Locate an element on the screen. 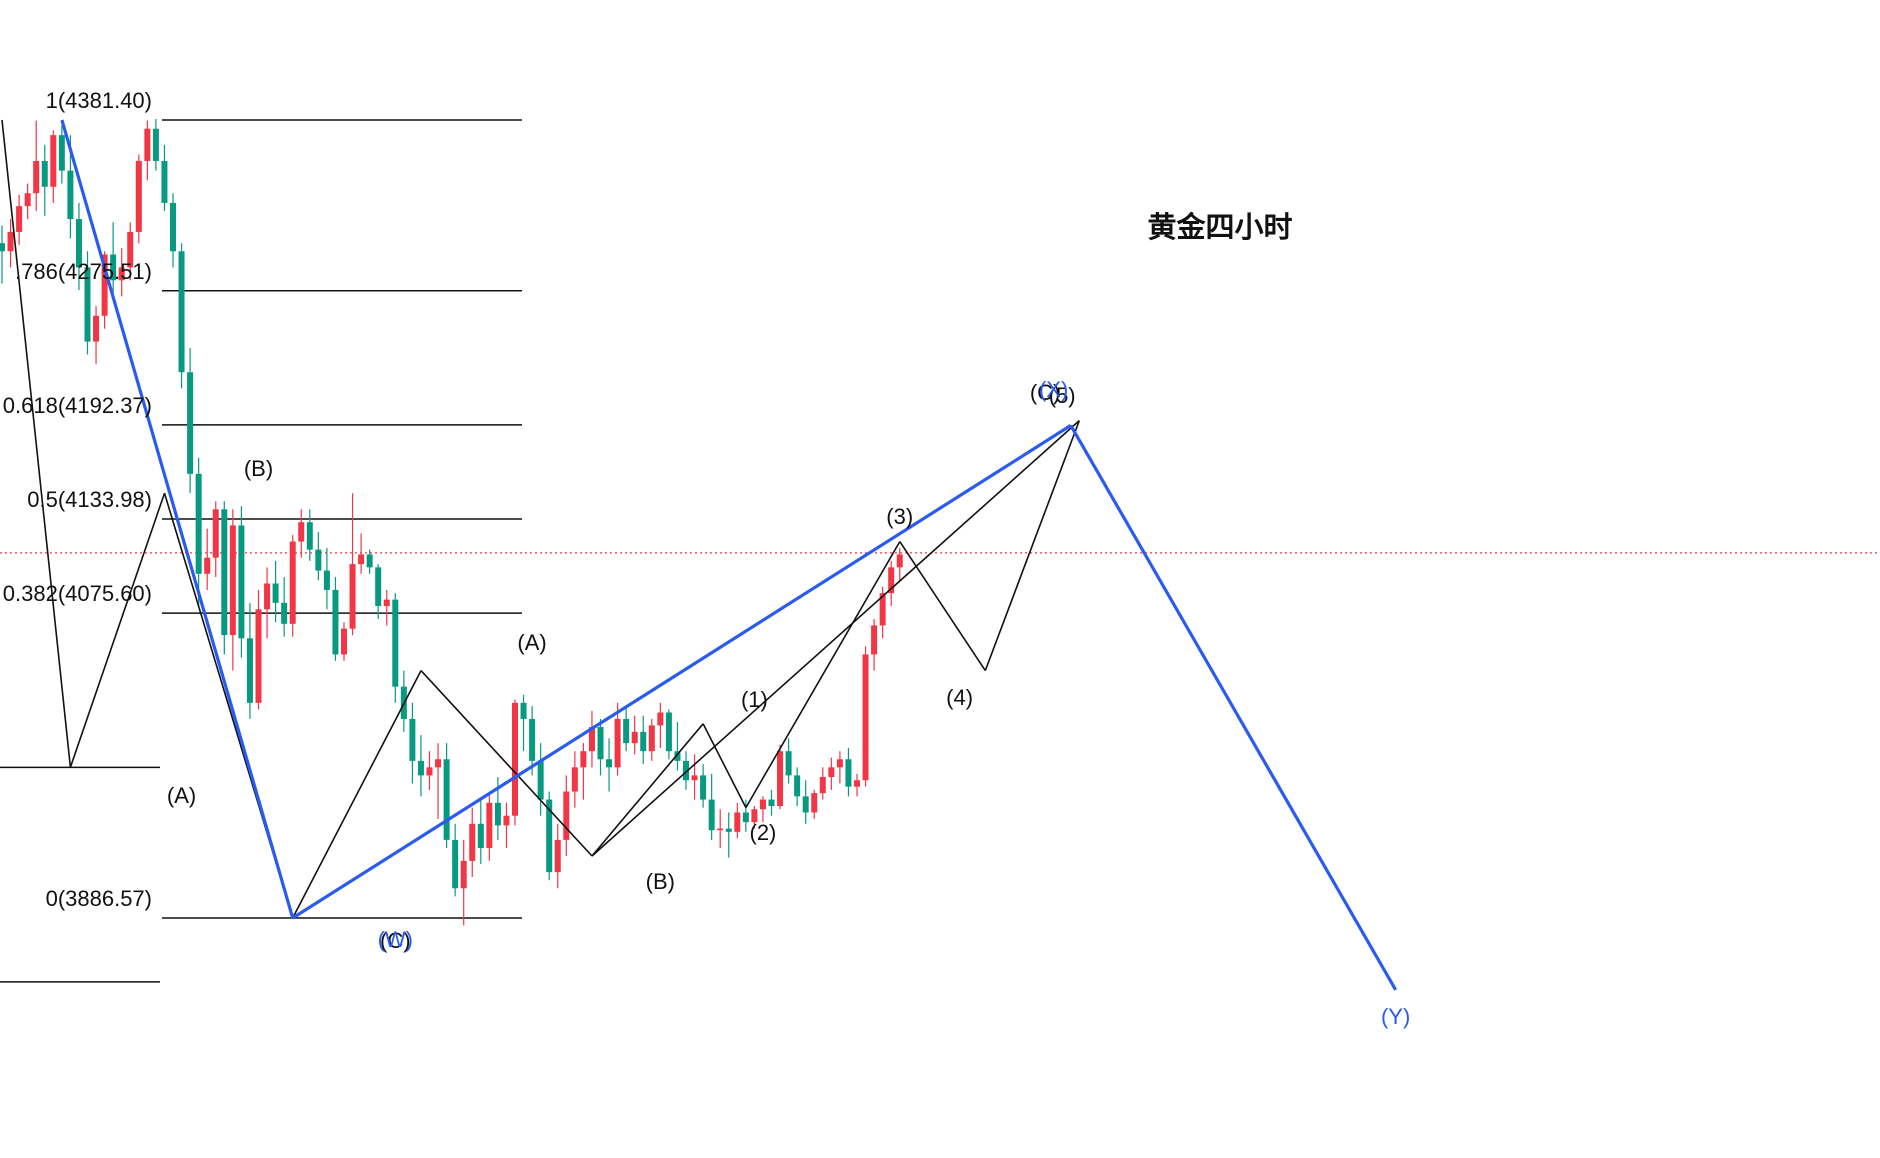 The image size is (1880, 1158). chart-title: 黄金四小时 is located at coordinates (1220, 227).